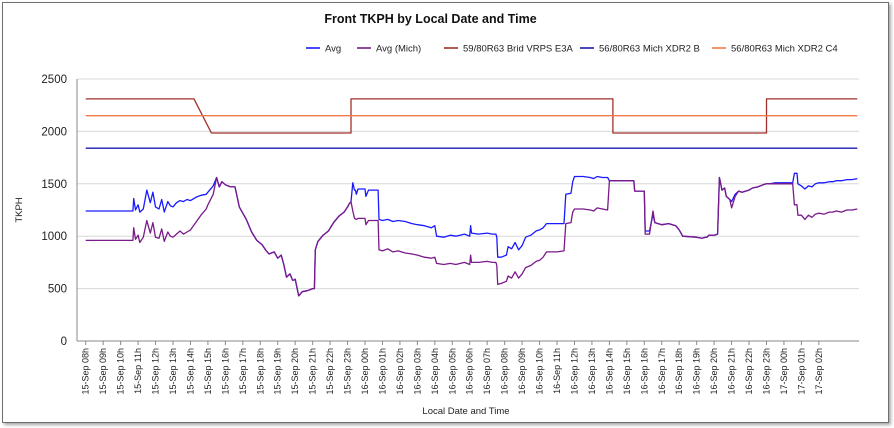 The width and height of the screenshot is (894, 428). I want to click on x-tick-label: 15-Sep 19h, so click(278, 371).